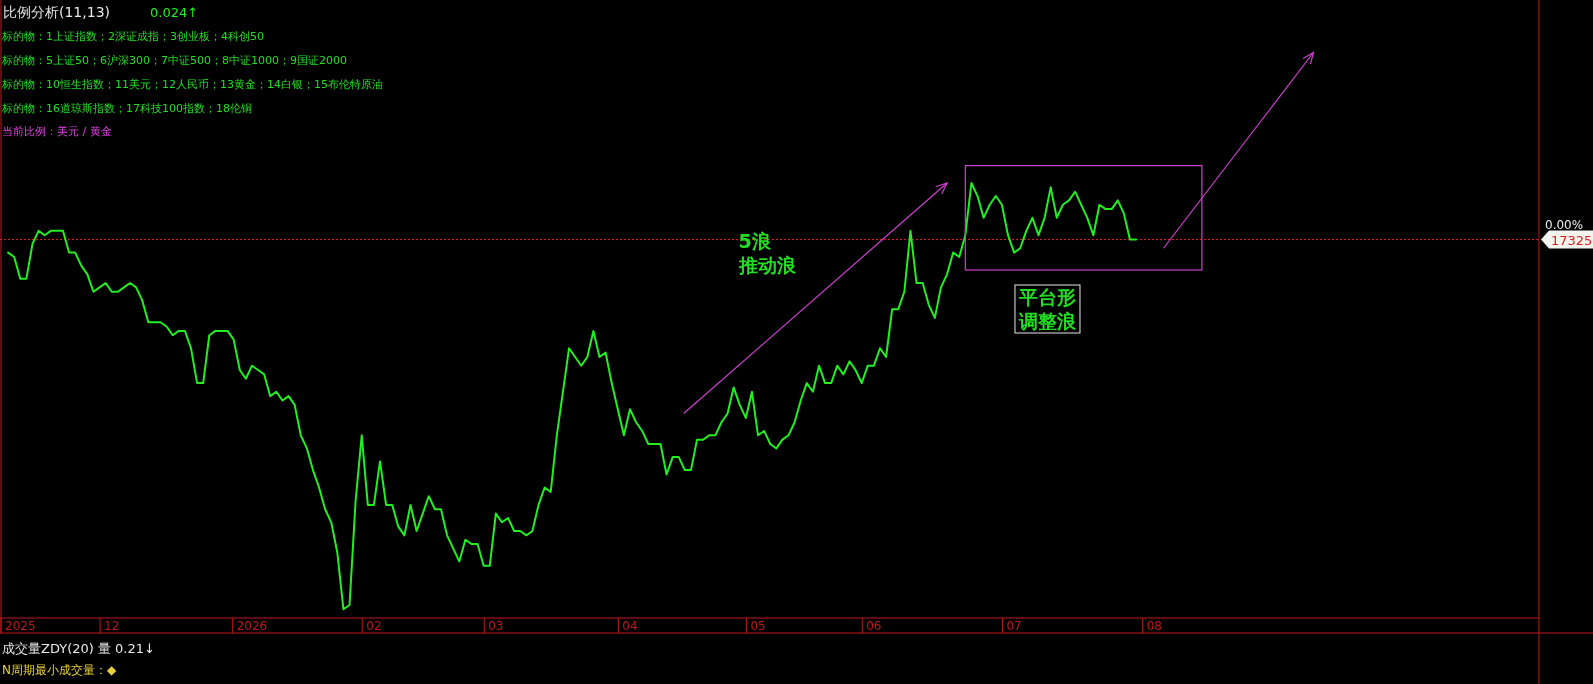  What do you see at coordinates (174, 60) in the screenshot?
I see `text: 标的物：5上证50；6沪深300；7中证500；8中证1000；9国证2000` at bounding box center [174, 60].